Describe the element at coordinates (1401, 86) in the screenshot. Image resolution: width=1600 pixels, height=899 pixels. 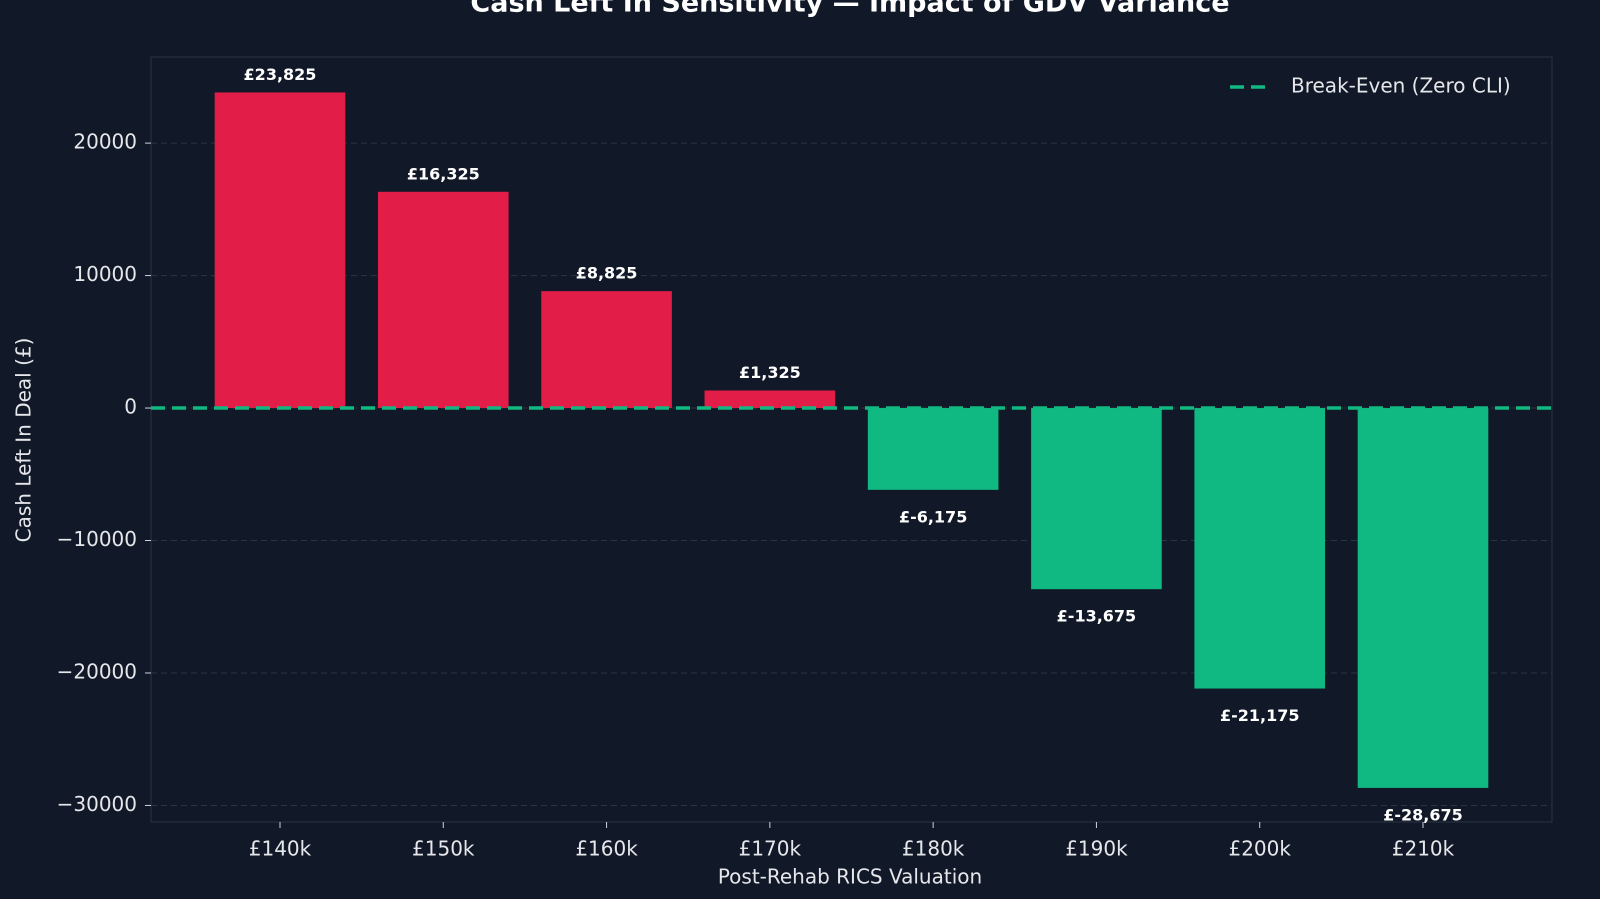
I see `legend-label: Break-Even (Zero CLI)` at that location.